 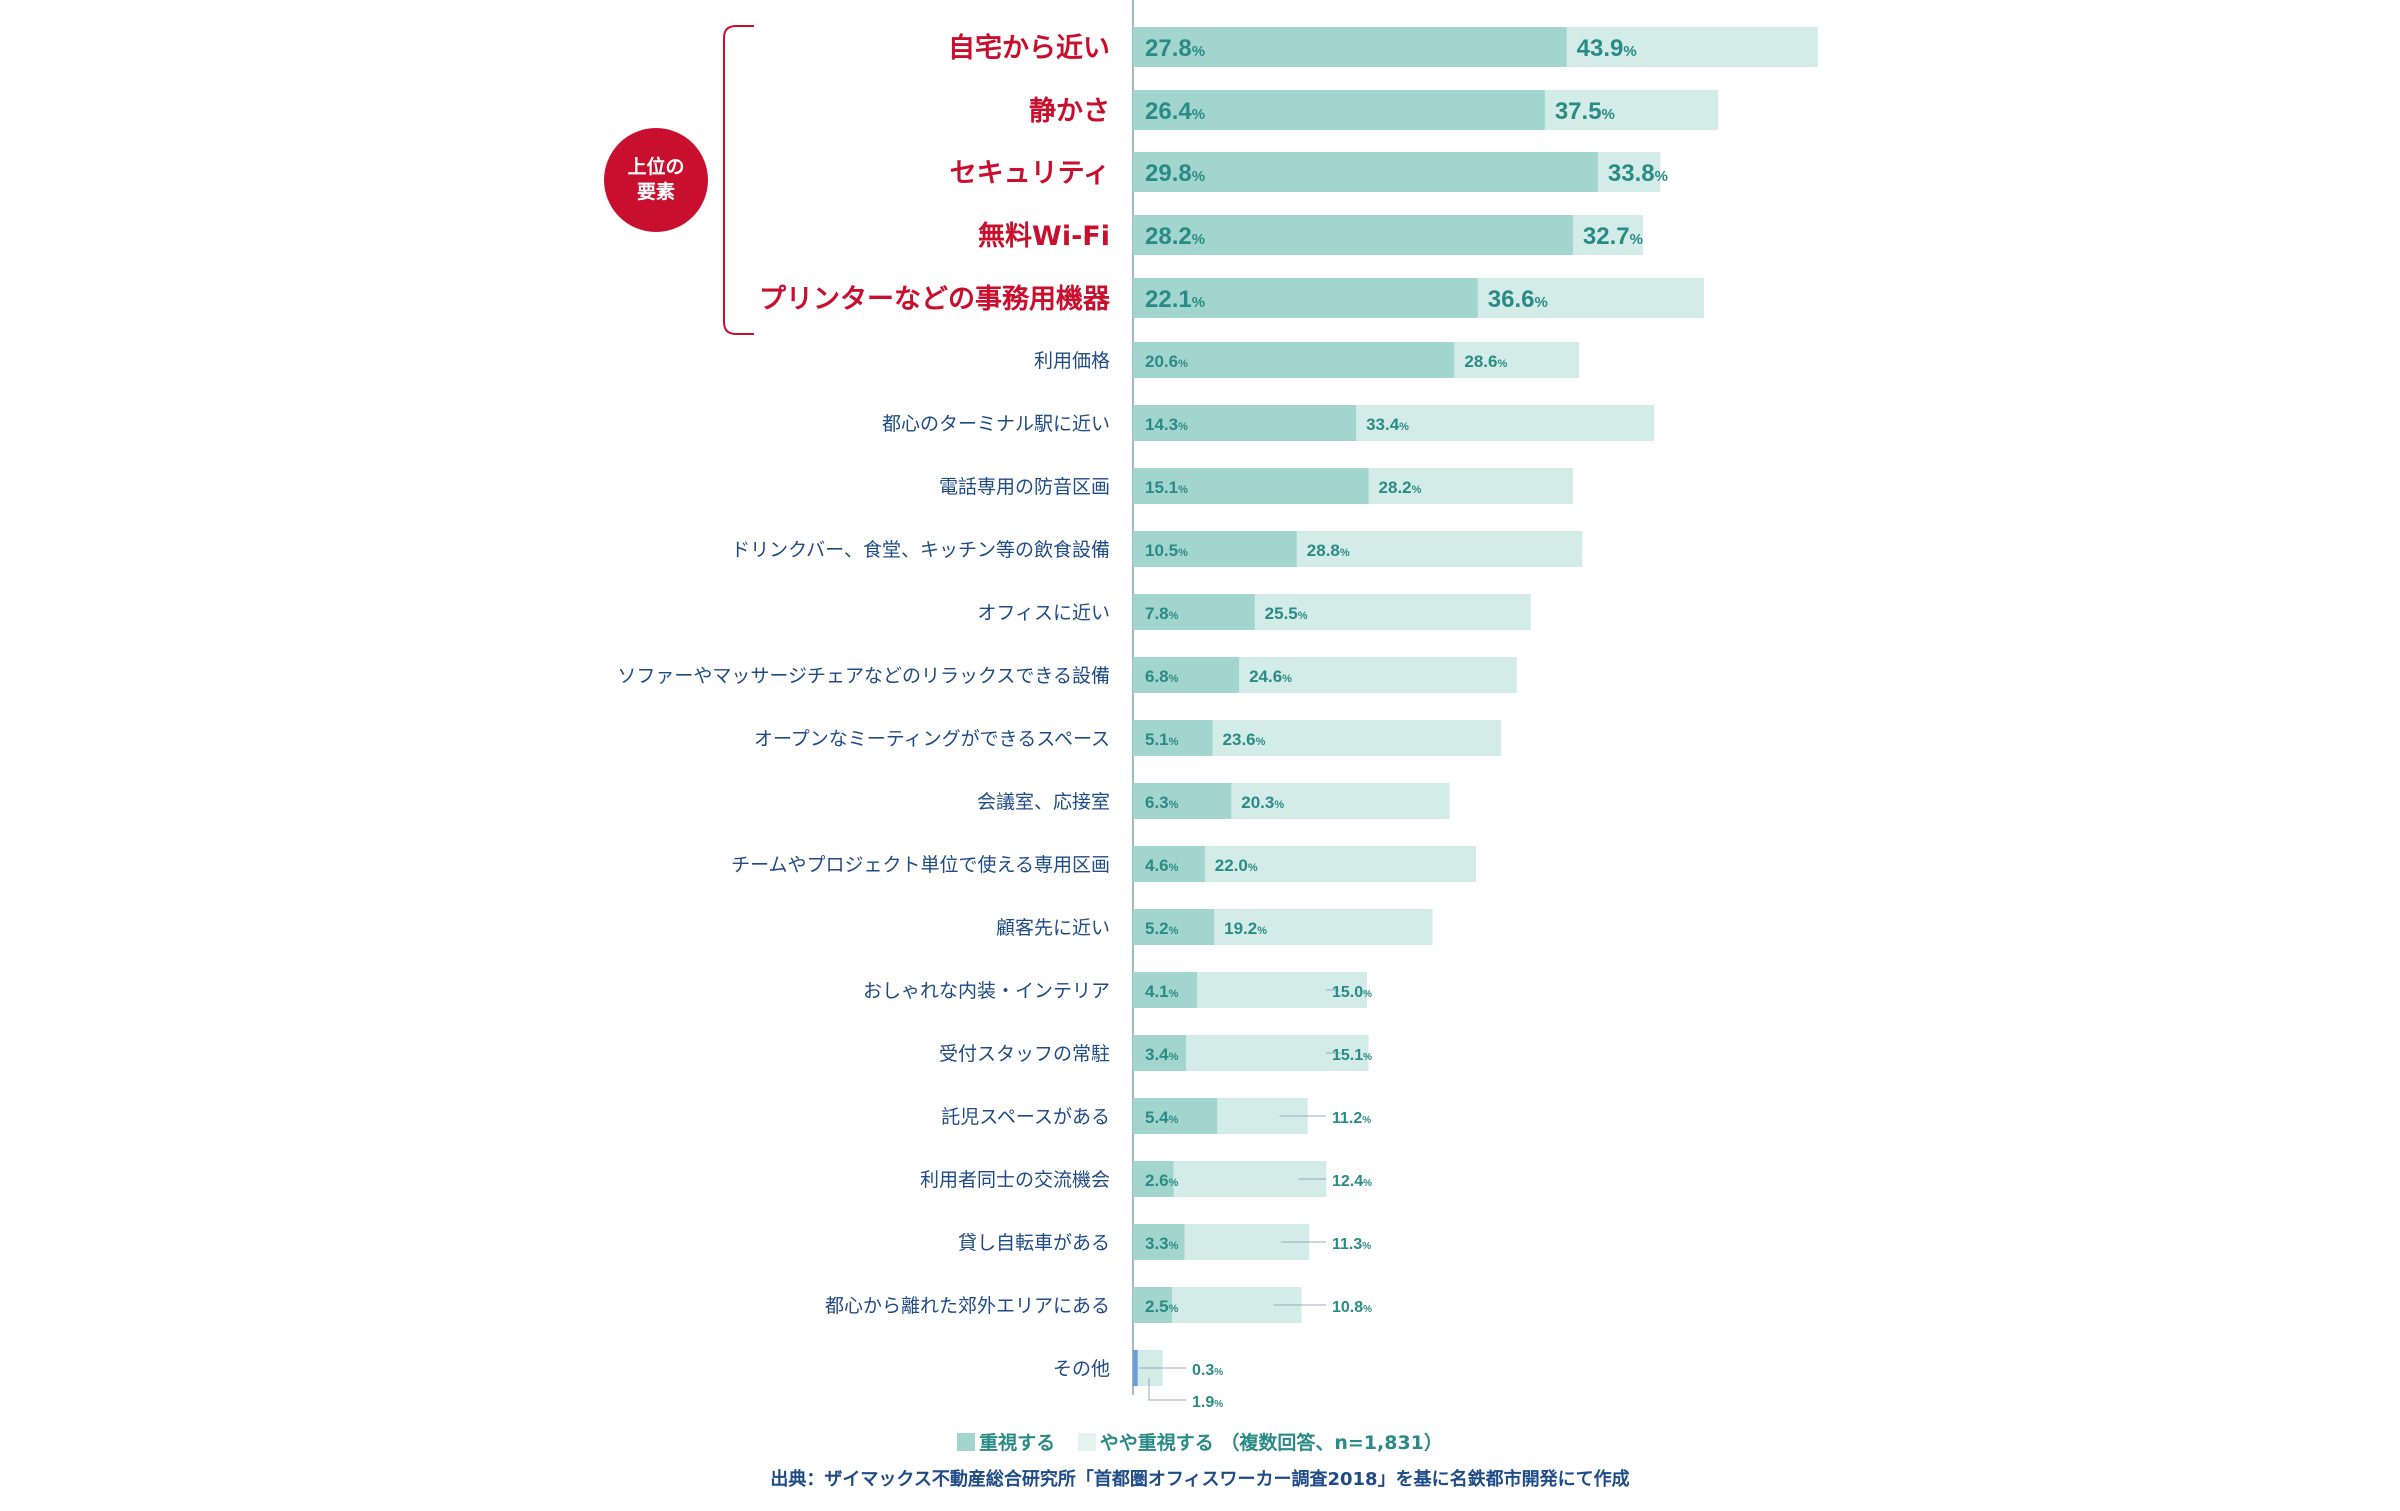 What do you see at coordinates (1069, 111) in the screenshot?
I see `category-label: 静かさ` at bounding box center [1069, 111].